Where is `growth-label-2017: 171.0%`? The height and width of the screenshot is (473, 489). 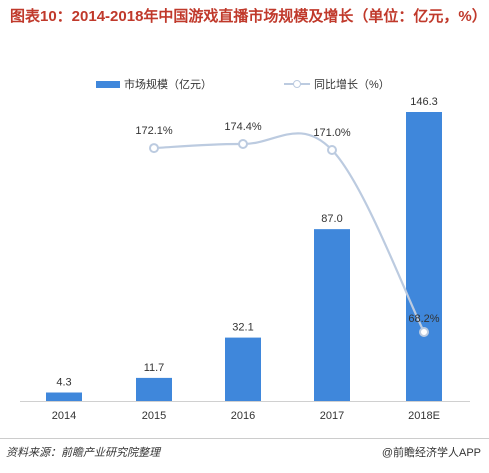
growth-label-2017: 171.0% is located at coordinates (332, 133).